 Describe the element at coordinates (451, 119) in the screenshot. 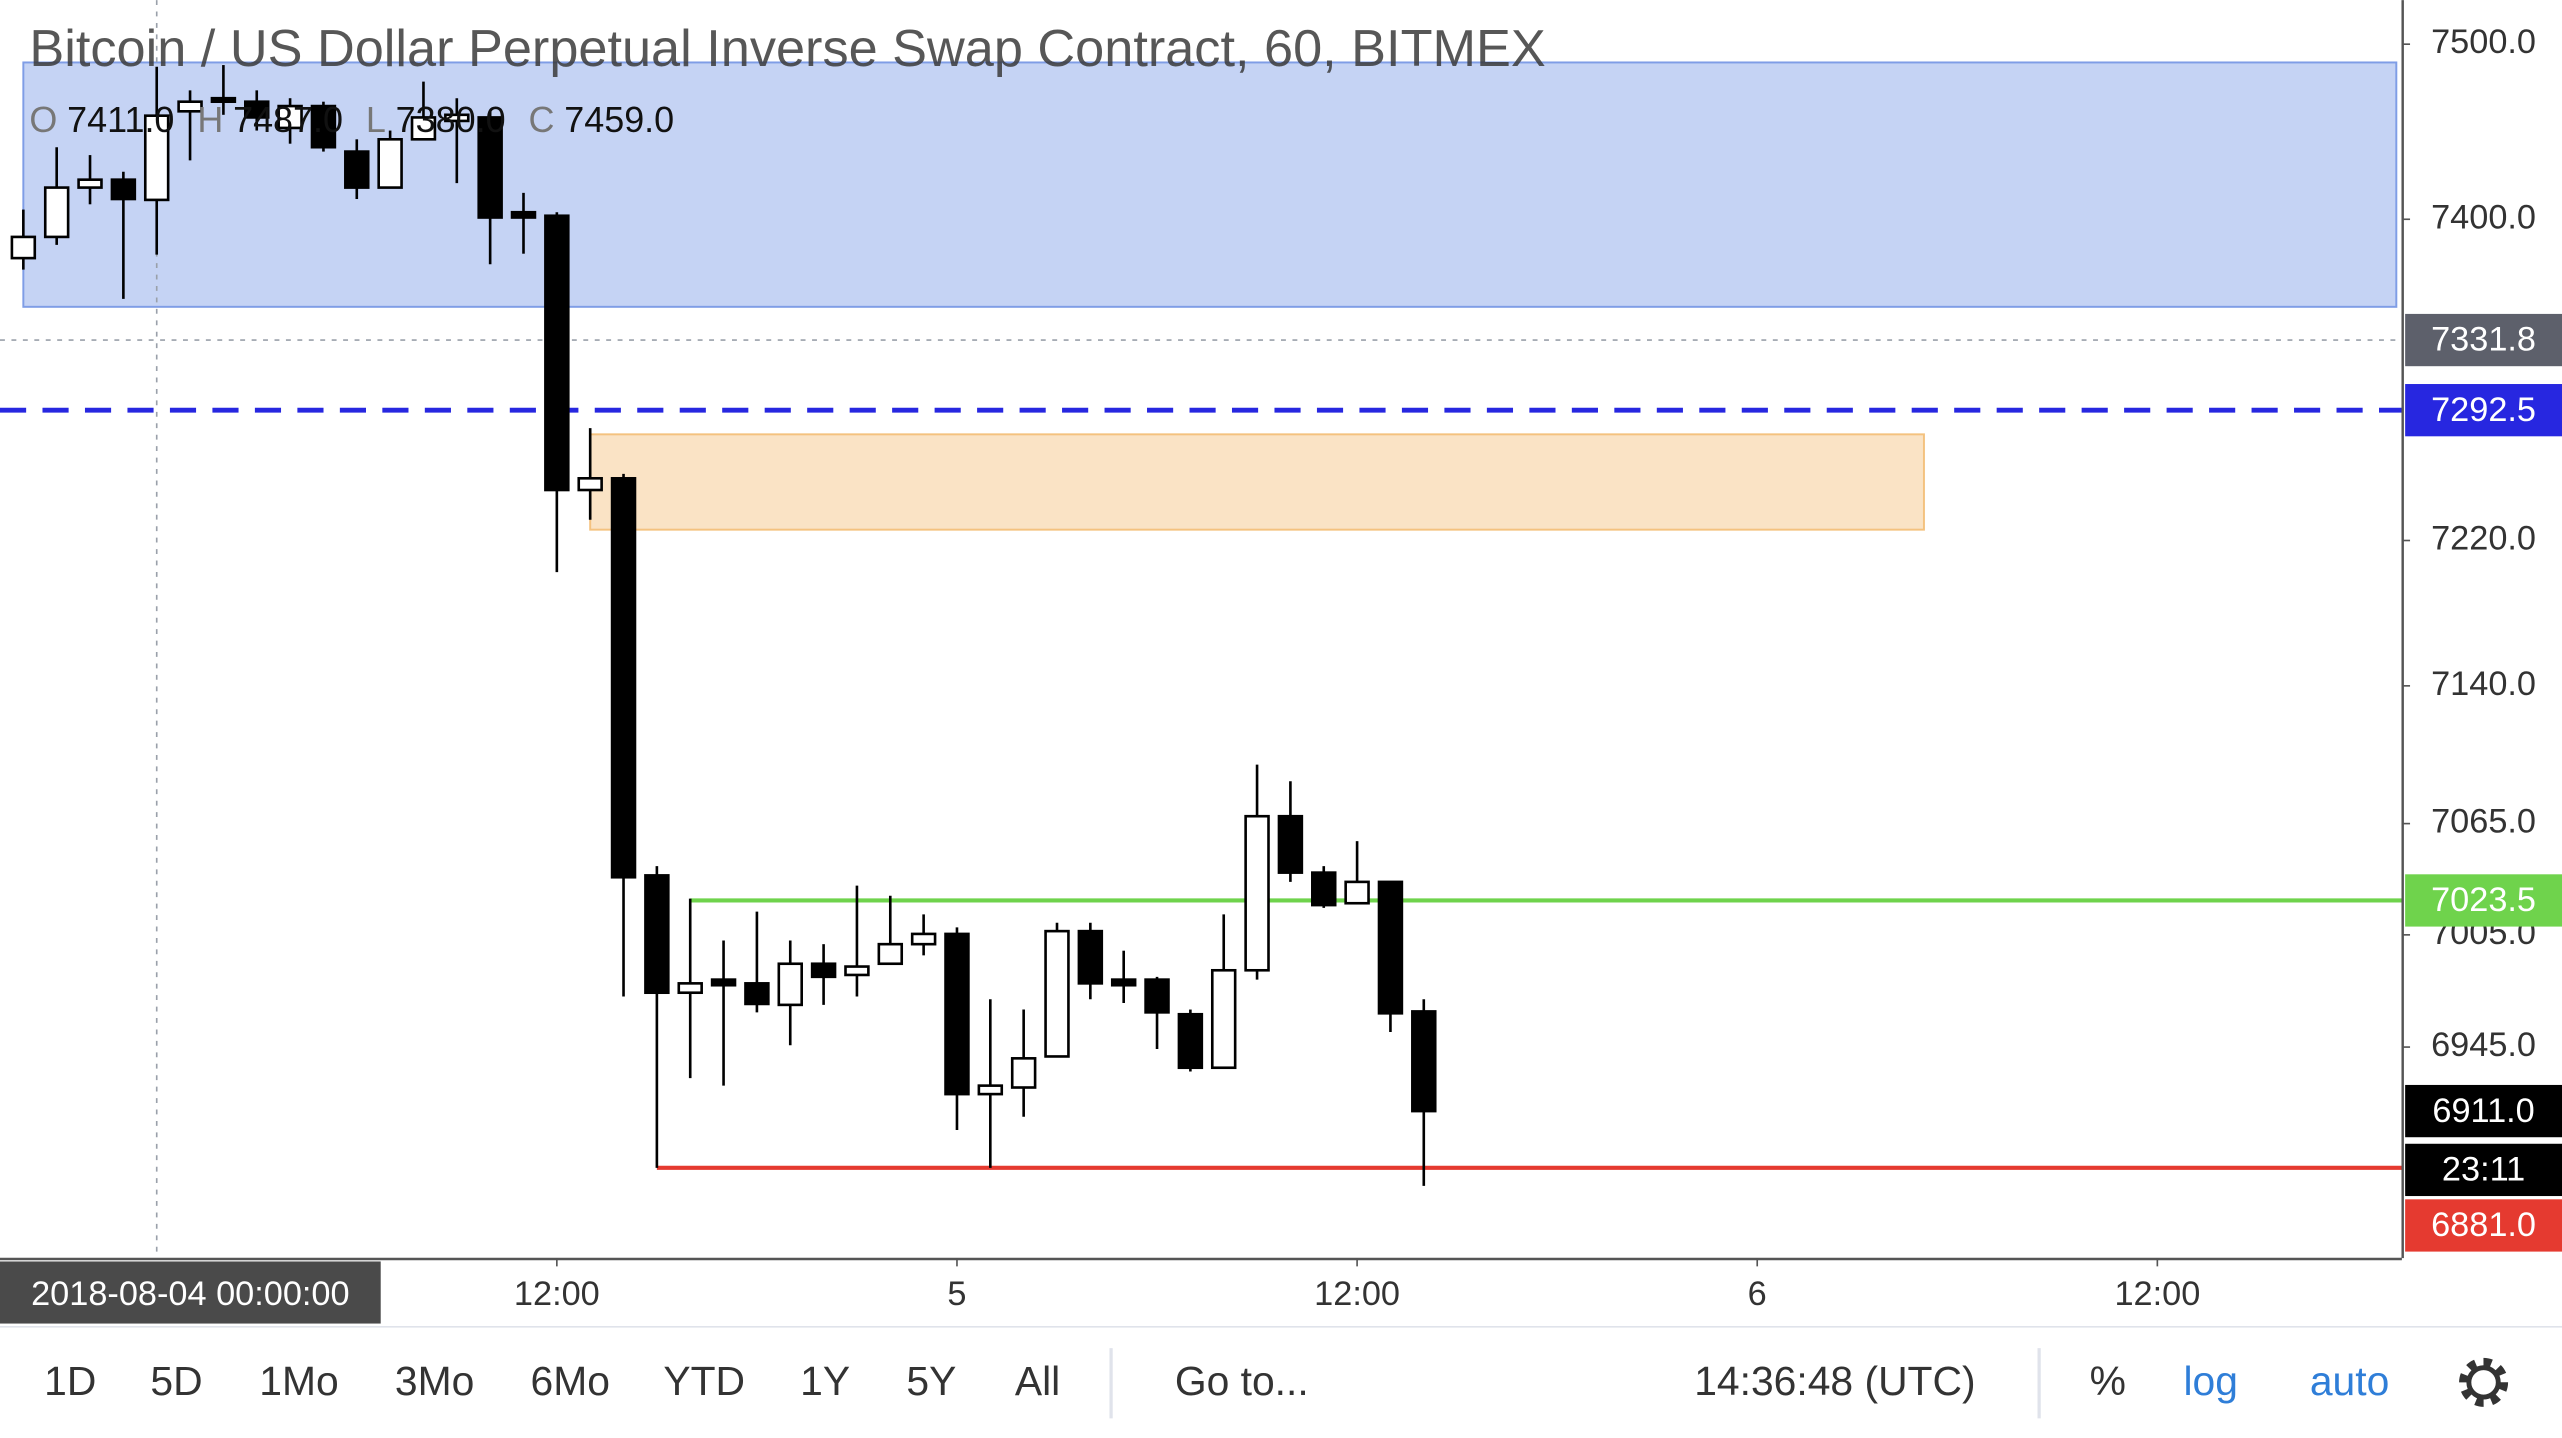

I see `legend-value: 7380.0` at that location.